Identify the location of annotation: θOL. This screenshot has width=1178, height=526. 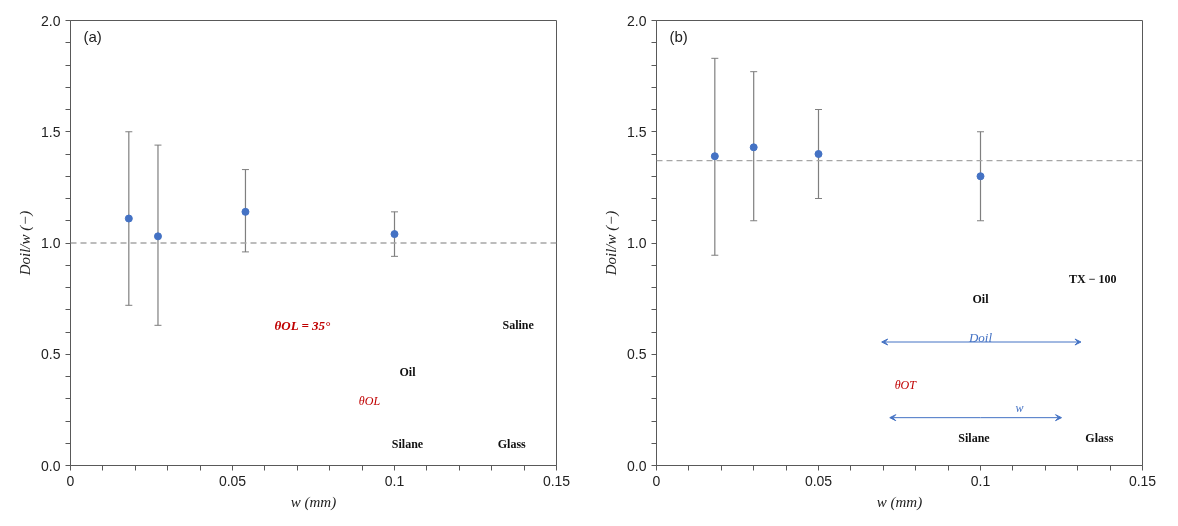
(369, 400).